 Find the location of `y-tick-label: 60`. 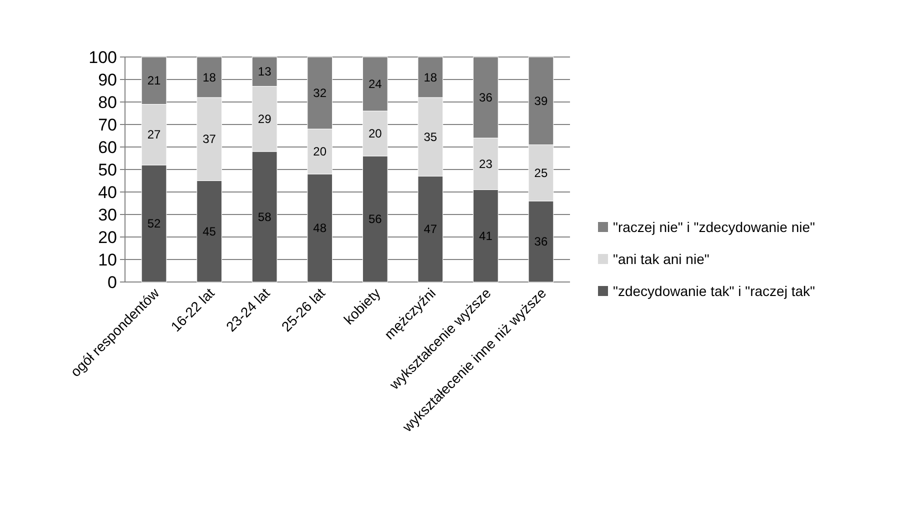

y-tick-label: 60 is located at coordinates (107, 147).